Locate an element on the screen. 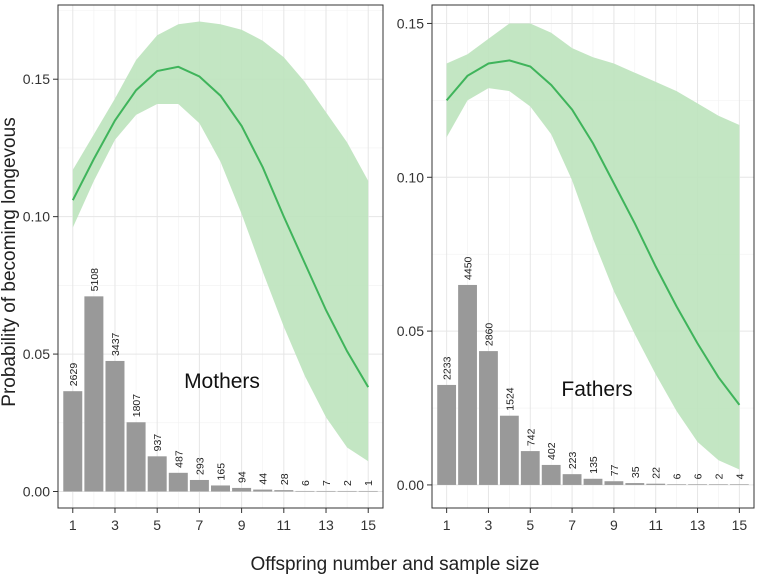 The width and height of the screenshot is (767, 577). fathers-bar-label: 2 is located at coordinates (719, 476).